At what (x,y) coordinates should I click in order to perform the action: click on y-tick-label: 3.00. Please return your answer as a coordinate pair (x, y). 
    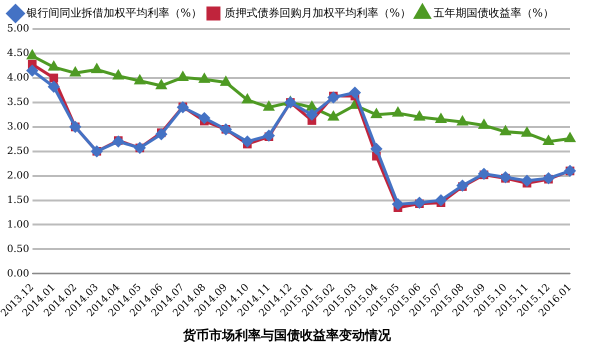
    Looking at the image, I should click on (18, 126).